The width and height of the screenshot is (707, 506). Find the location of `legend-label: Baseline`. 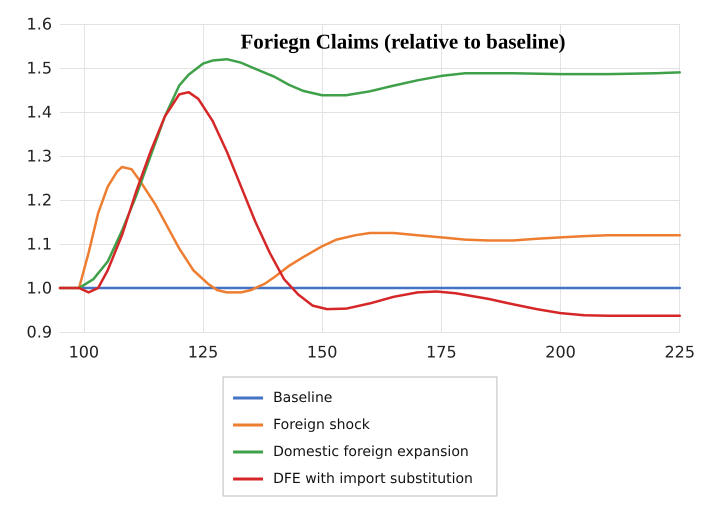

legend-label: Baseline is located at coordinates (302, 398).